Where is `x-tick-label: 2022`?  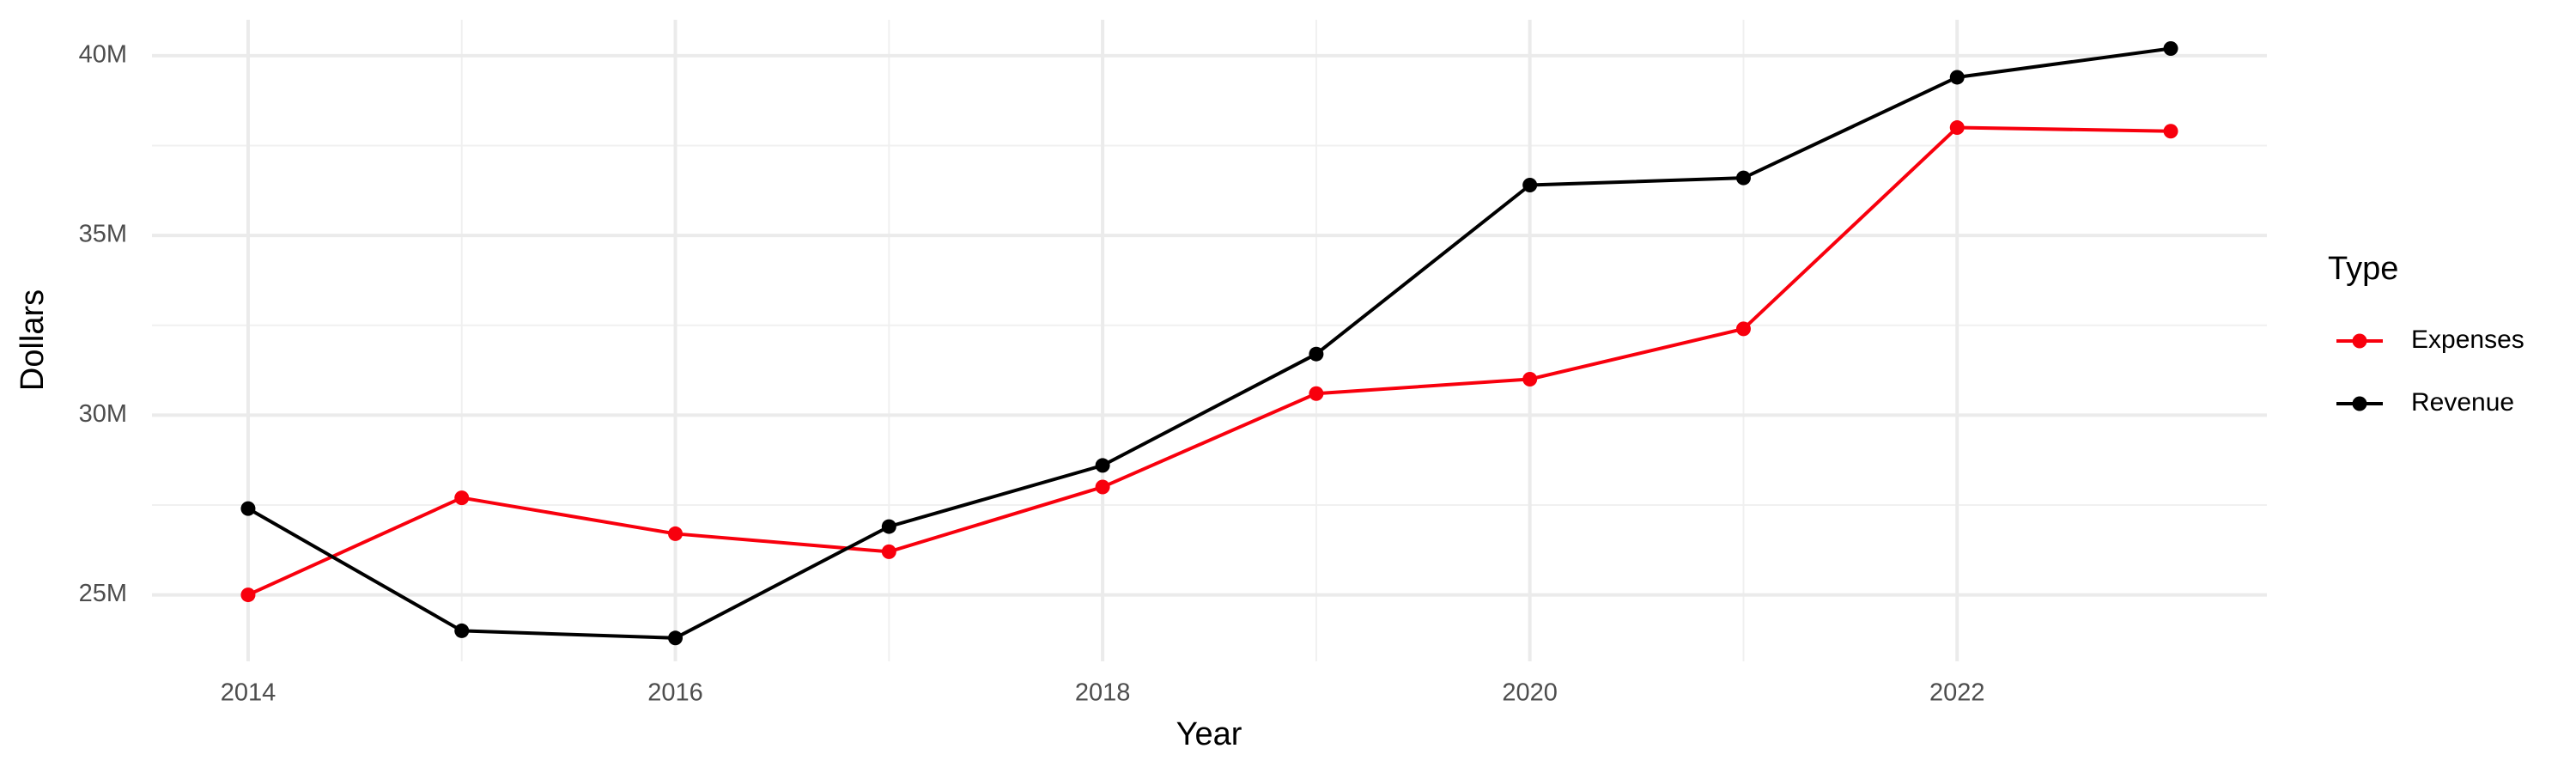 x-tick-label: 2022 is located at coordinates (1957, 693).